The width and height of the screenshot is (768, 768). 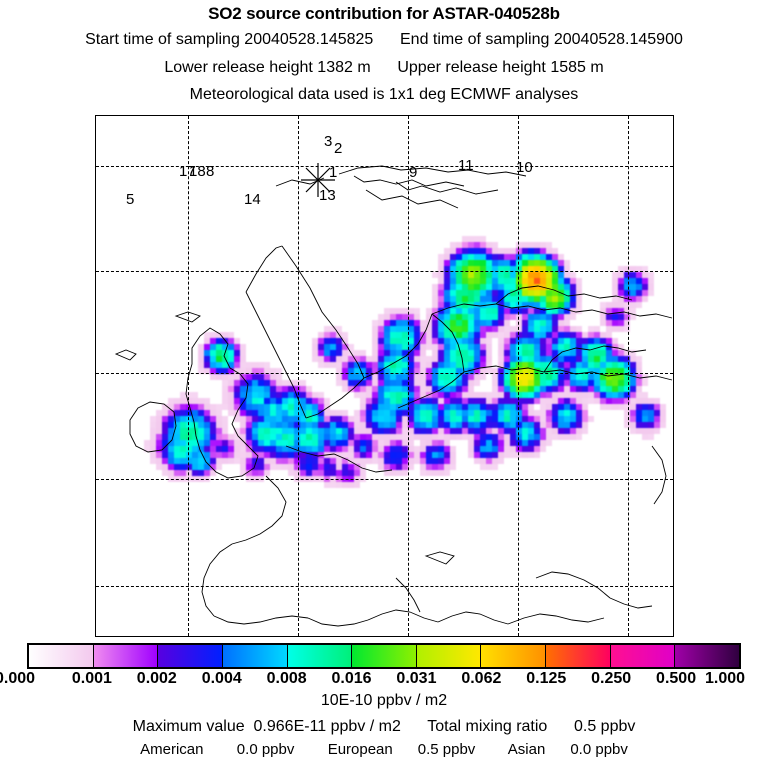 I want to click on colorbar-tick-0.500: 0.500, so click(x=676, y=678).